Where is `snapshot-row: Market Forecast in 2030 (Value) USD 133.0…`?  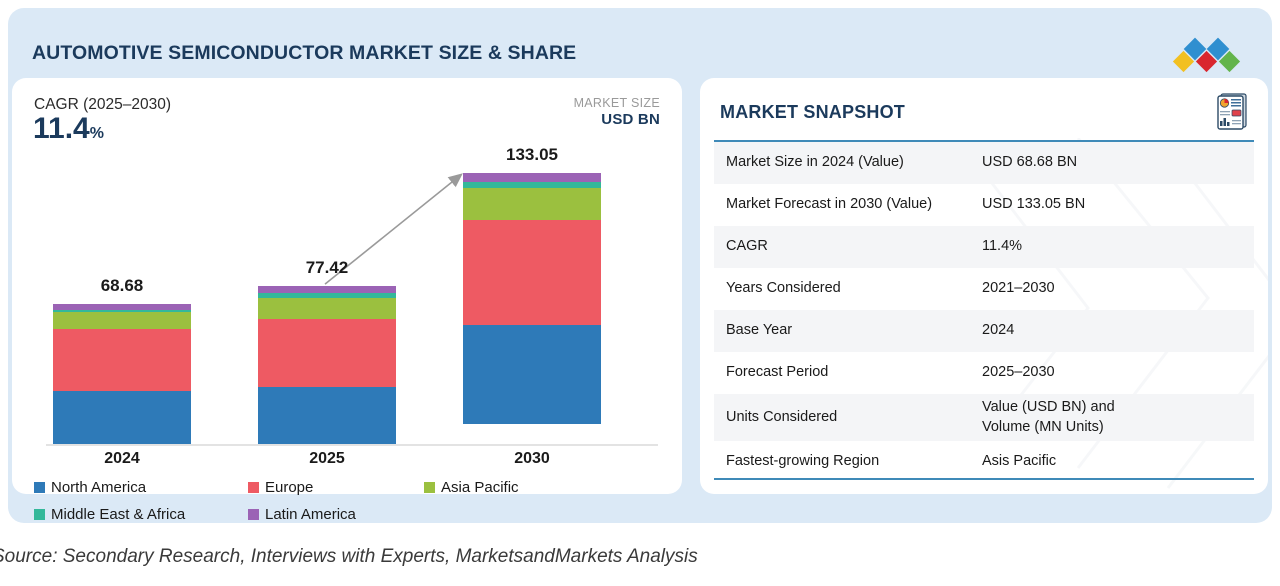 snapshot-row: Market Forecast in 2030 (Value) USD 133.0… is located at coordinates (984, 205).